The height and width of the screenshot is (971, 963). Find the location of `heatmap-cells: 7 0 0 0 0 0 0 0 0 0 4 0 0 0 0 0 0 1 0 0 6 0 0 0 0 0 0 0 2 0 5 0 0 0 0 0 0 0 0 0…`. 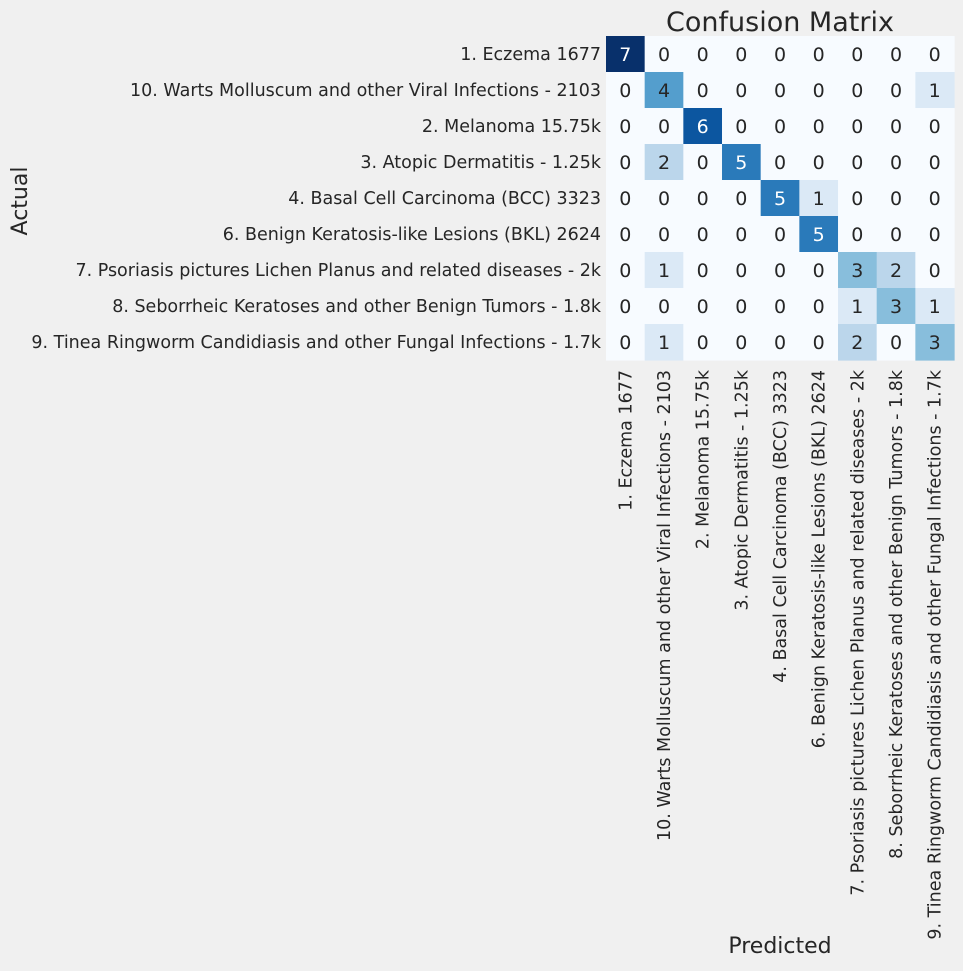

heatmap-cells: 7 0 0 0 0 0 0 0 0 0 4 0 0 0 0 0 0 1 0 0 6 0 0 0 0 0 0 0 2 0 5 0 0 0 0 0 0 0 0 0… is located at coordinates (780, 198).